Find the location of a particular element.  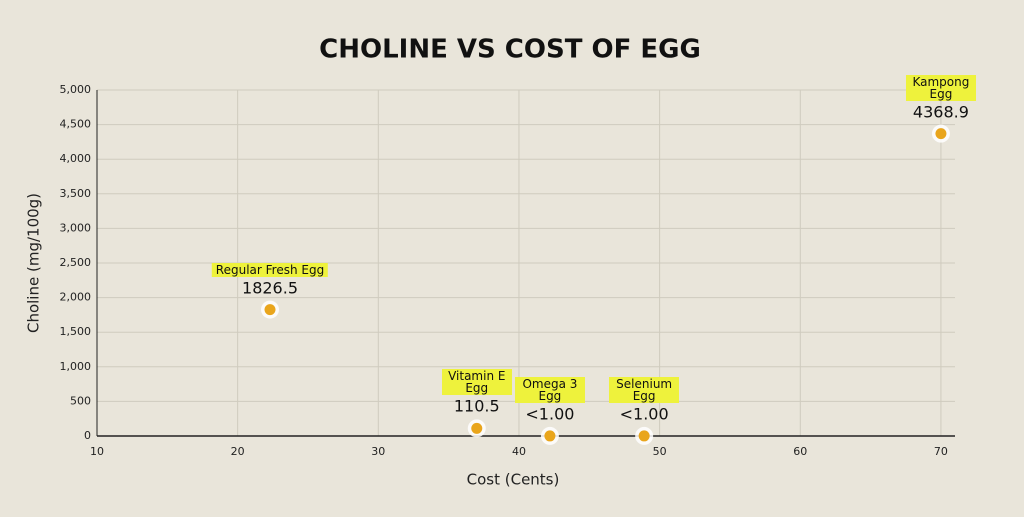

y-tick-label: 2,000 is located at coordinates (76, 297).